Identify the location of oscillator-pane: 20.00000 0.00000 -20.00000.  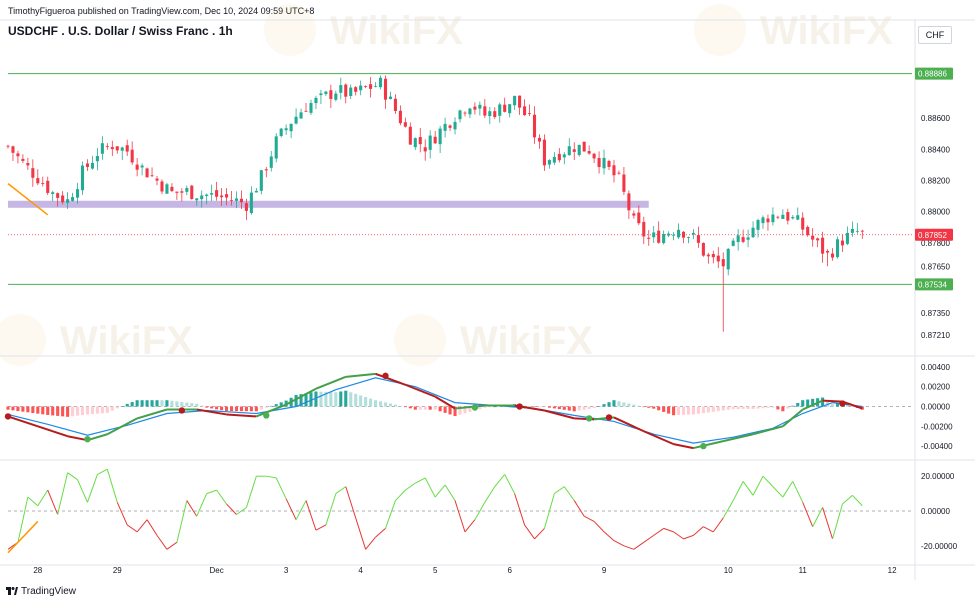
(482, 511).